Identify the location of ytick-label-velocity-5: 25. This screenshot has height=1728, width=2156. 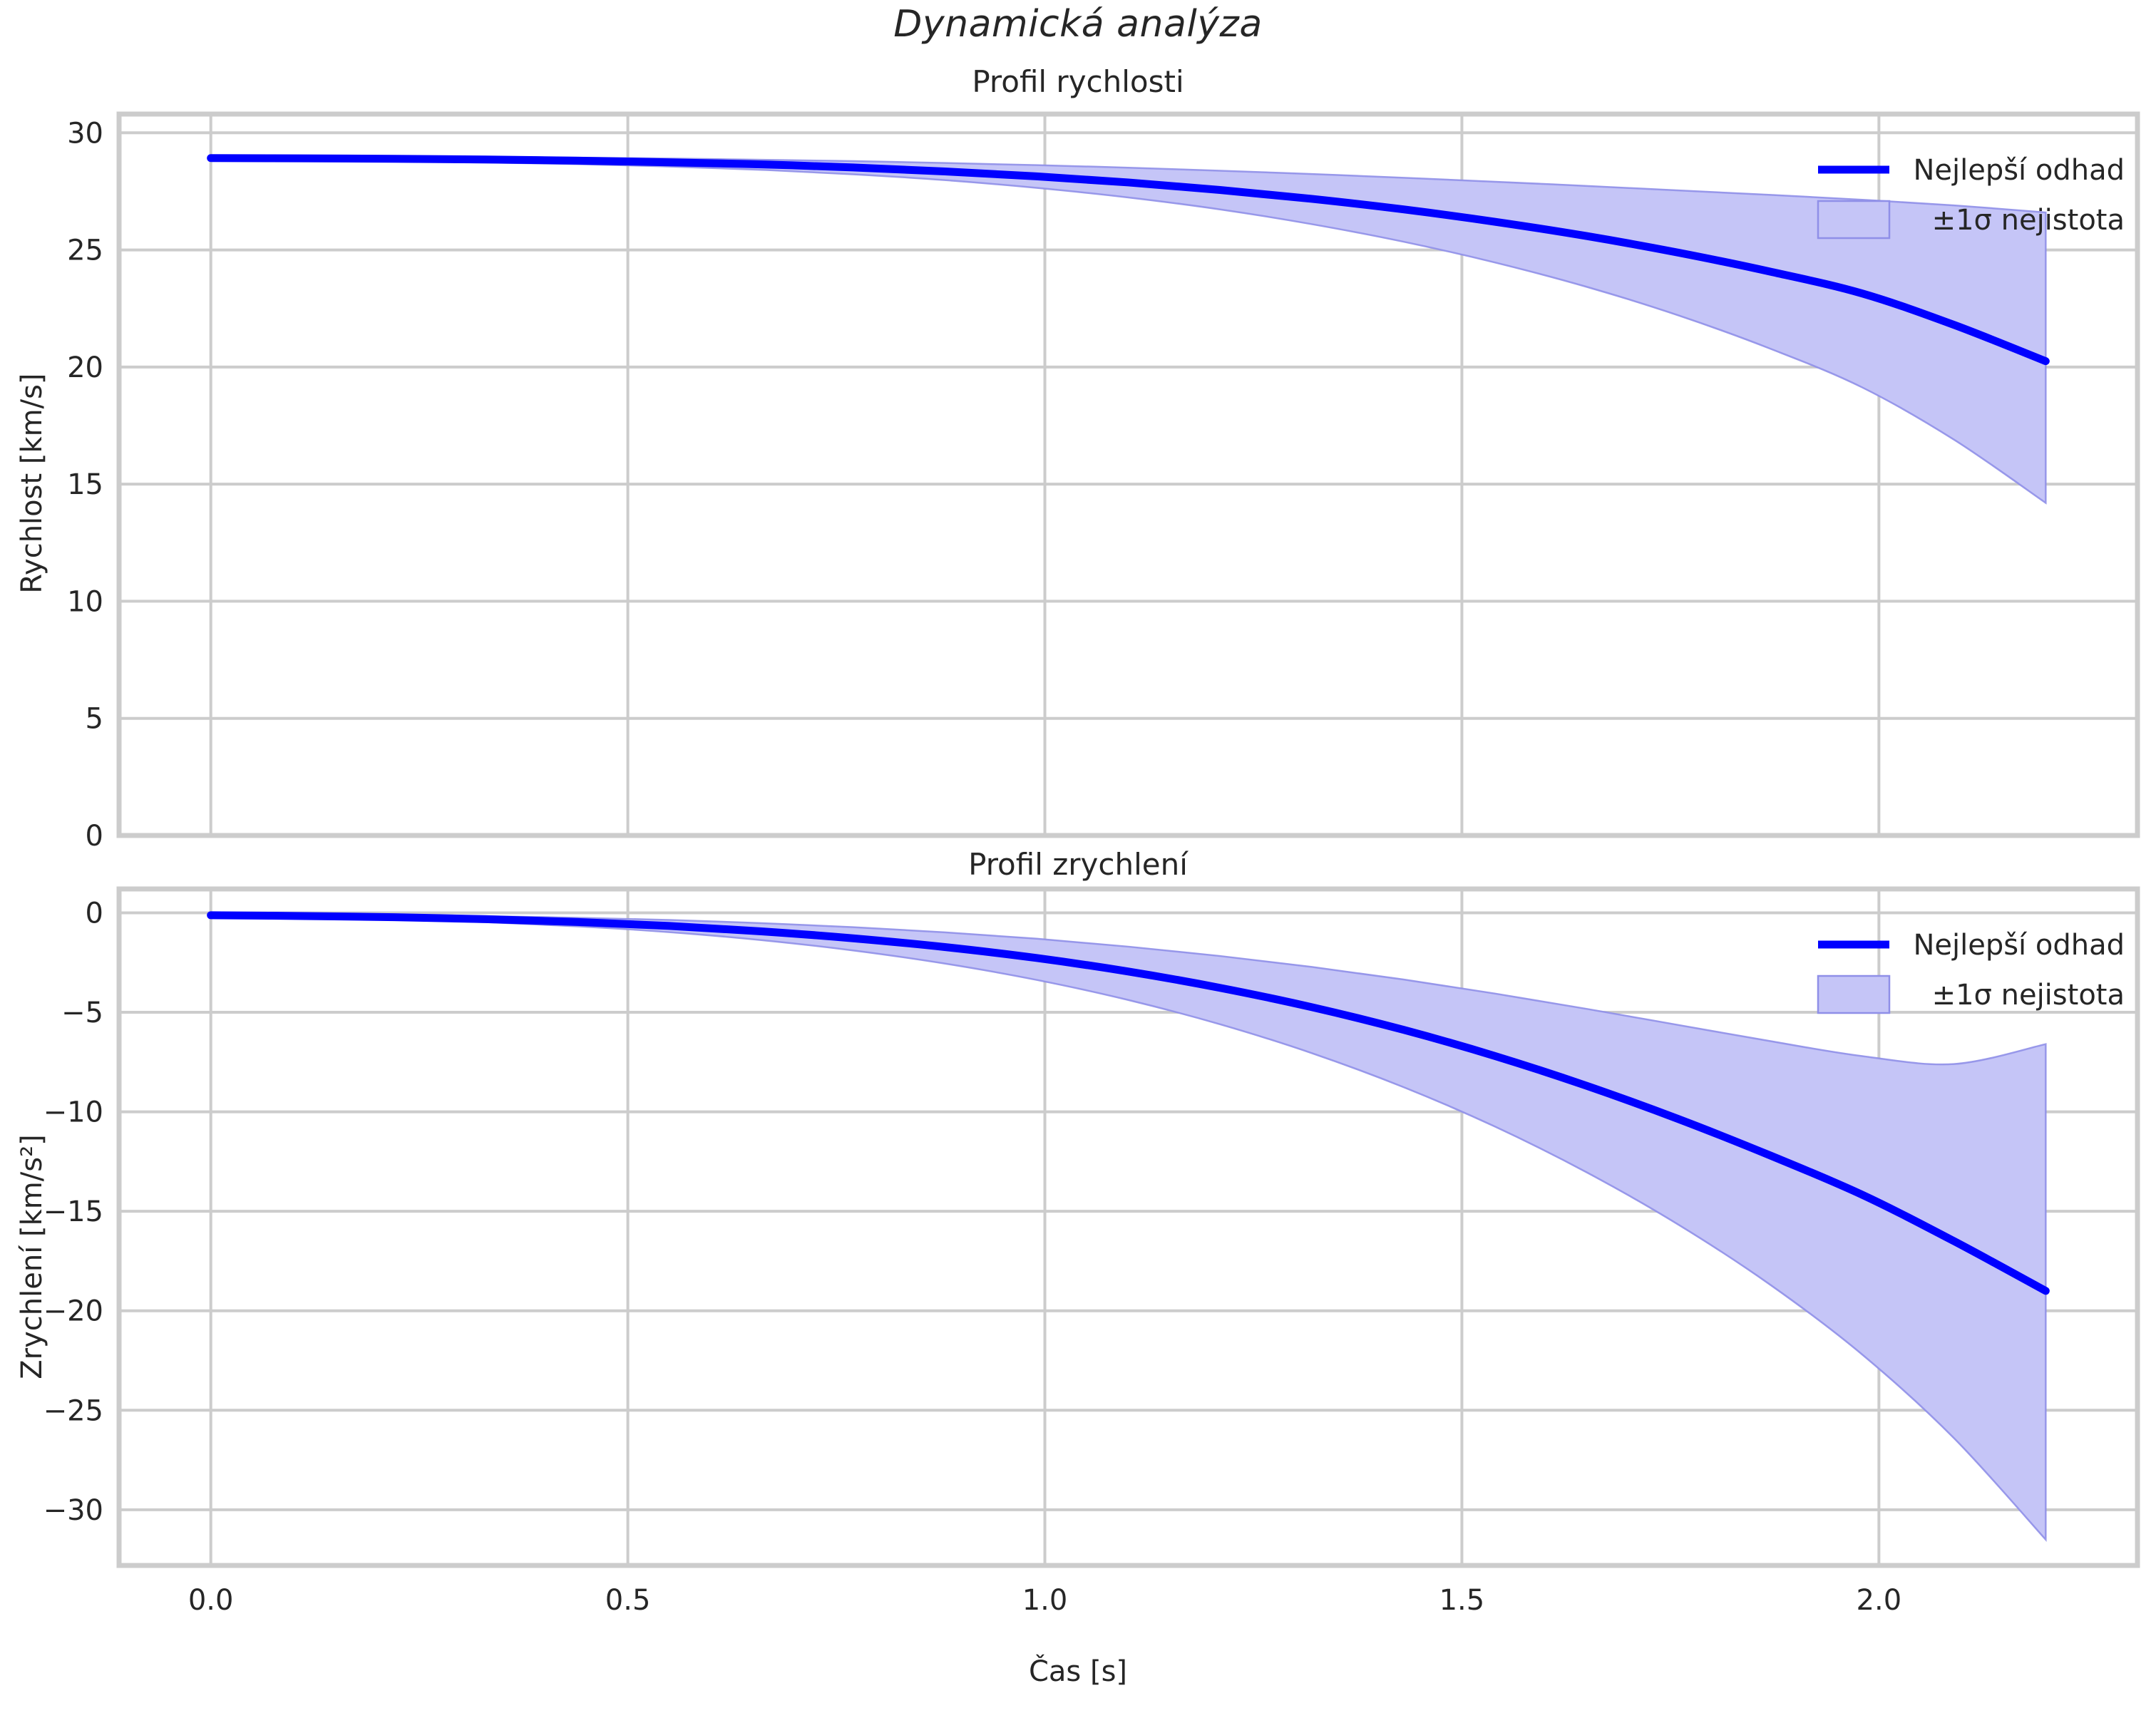
(85, 251).